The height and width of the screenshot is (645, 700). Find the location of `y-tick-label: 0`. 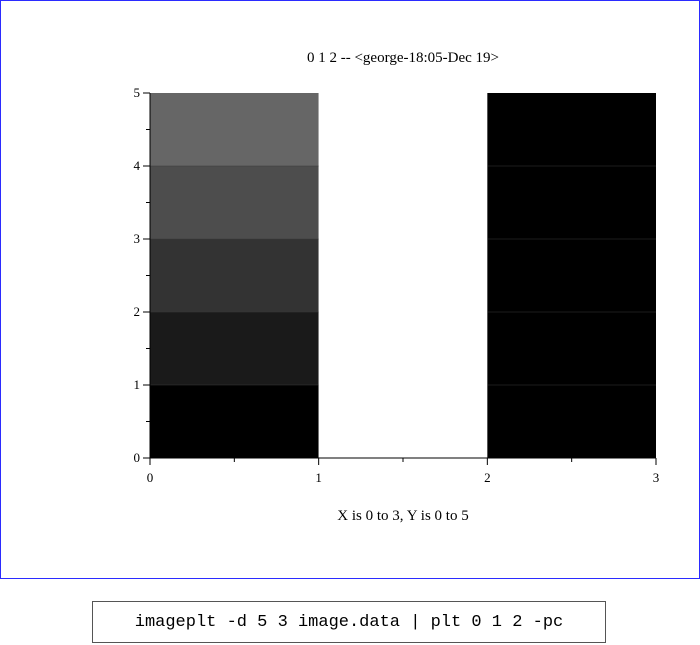

y-tick-label: 0 is located at coordinates (137, 457).